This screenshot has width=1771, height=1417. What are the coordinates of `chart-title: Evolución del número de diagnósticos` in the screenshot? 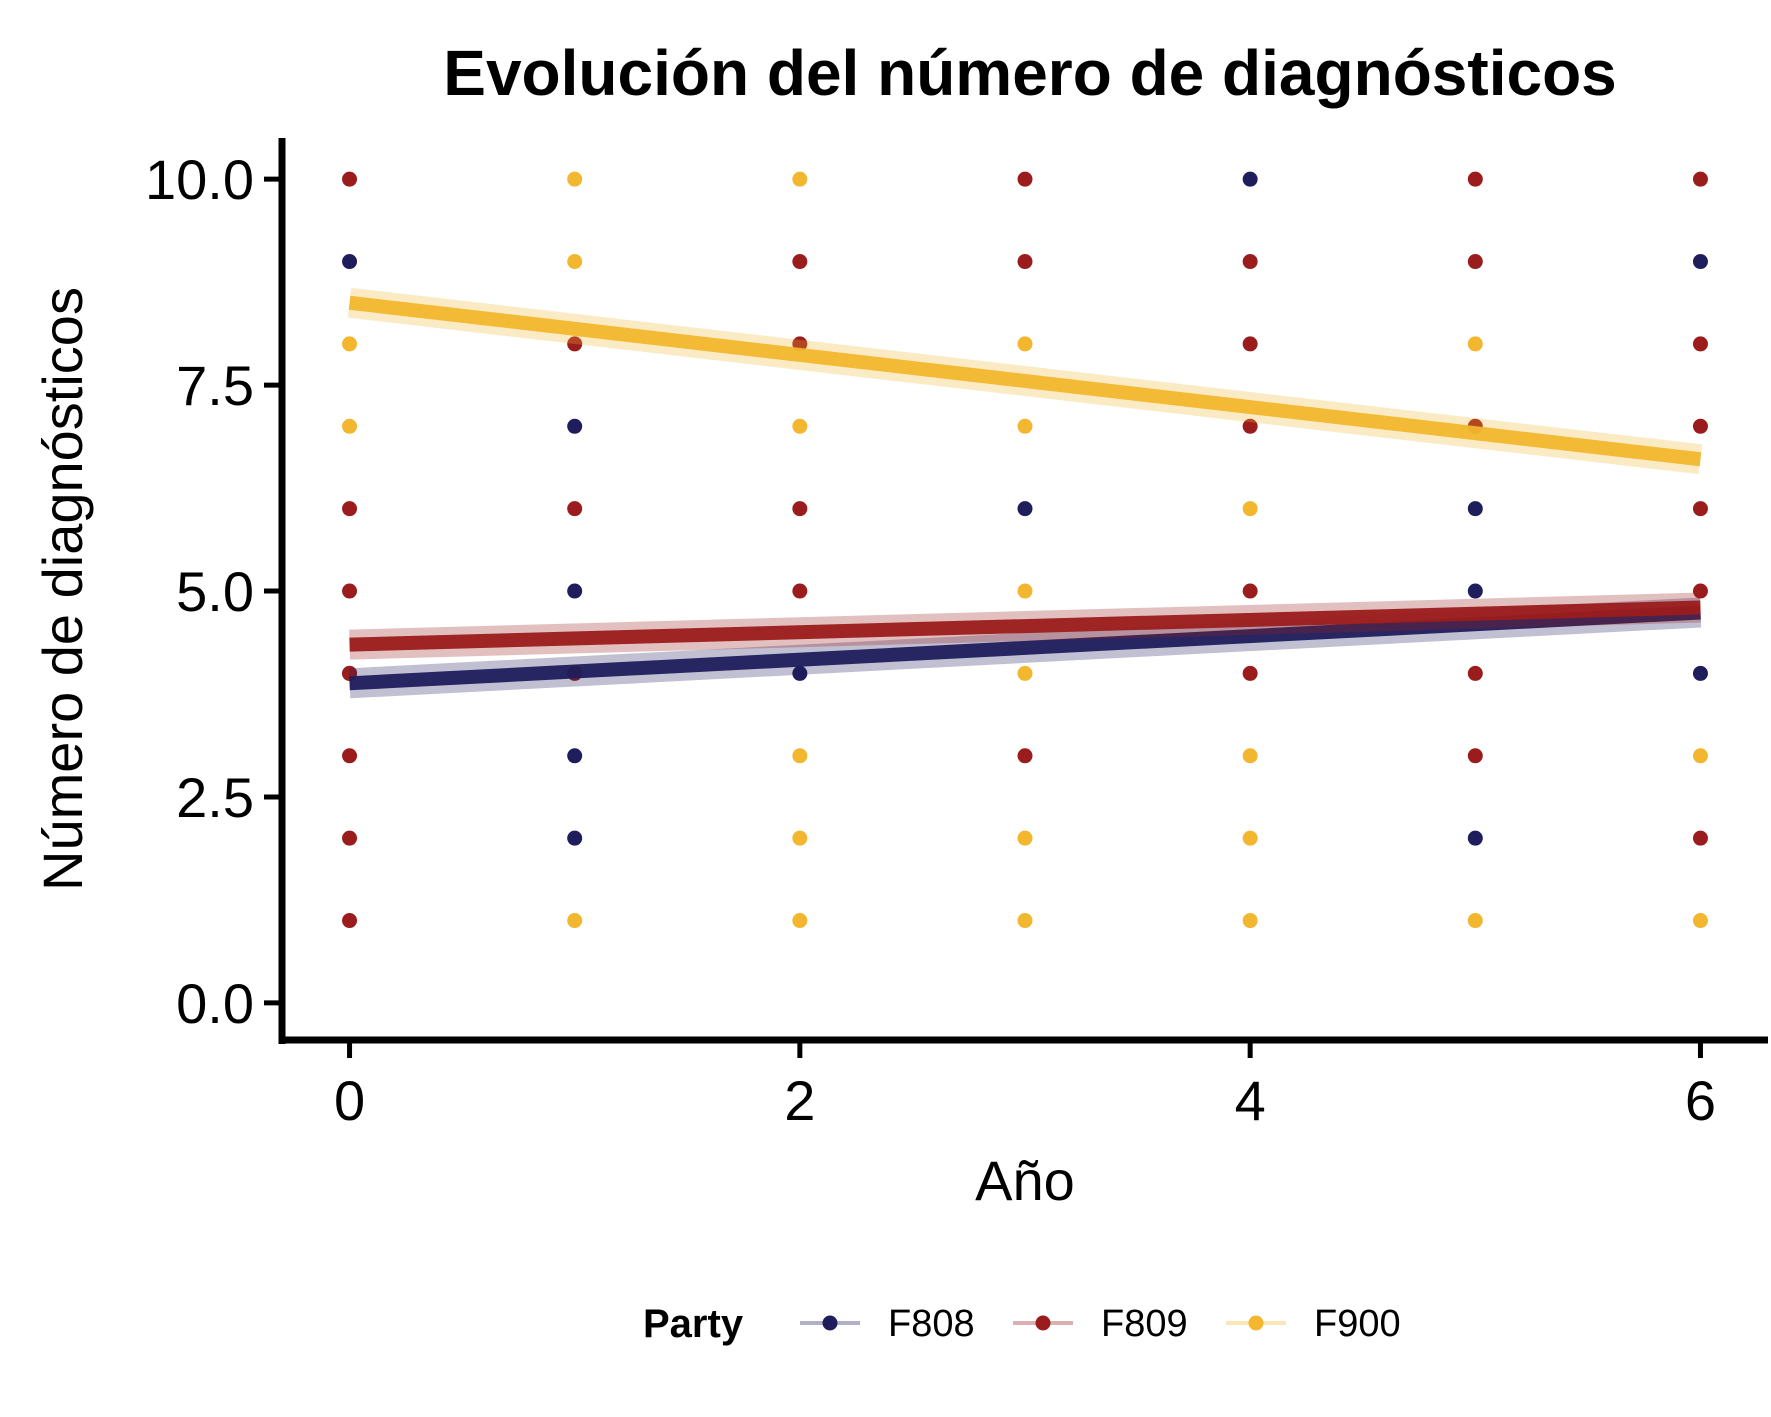 It's located at (1030, 73).